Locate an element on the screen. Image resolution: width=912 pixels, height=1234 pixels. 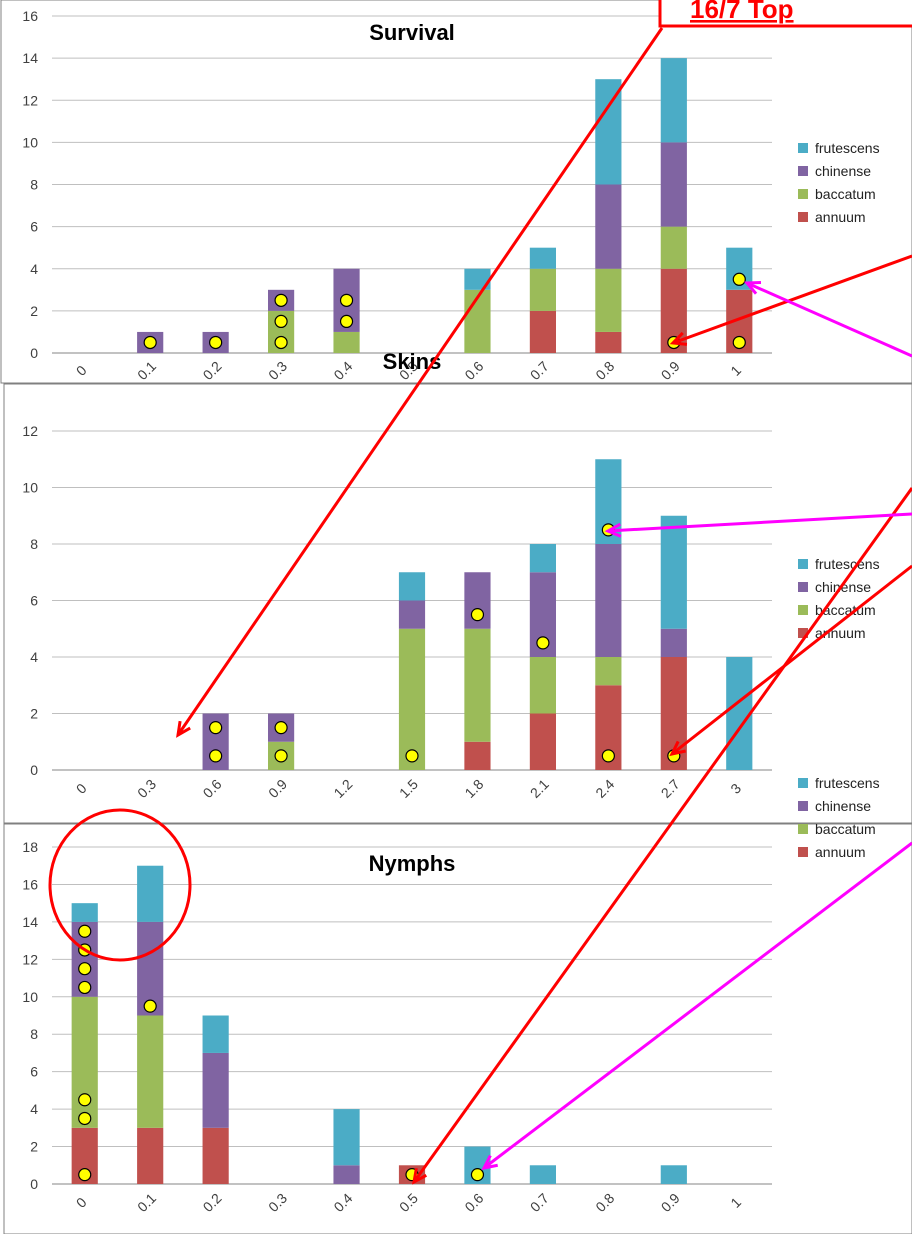
y-tick-label: 18 is located at coordinates (30, 847).